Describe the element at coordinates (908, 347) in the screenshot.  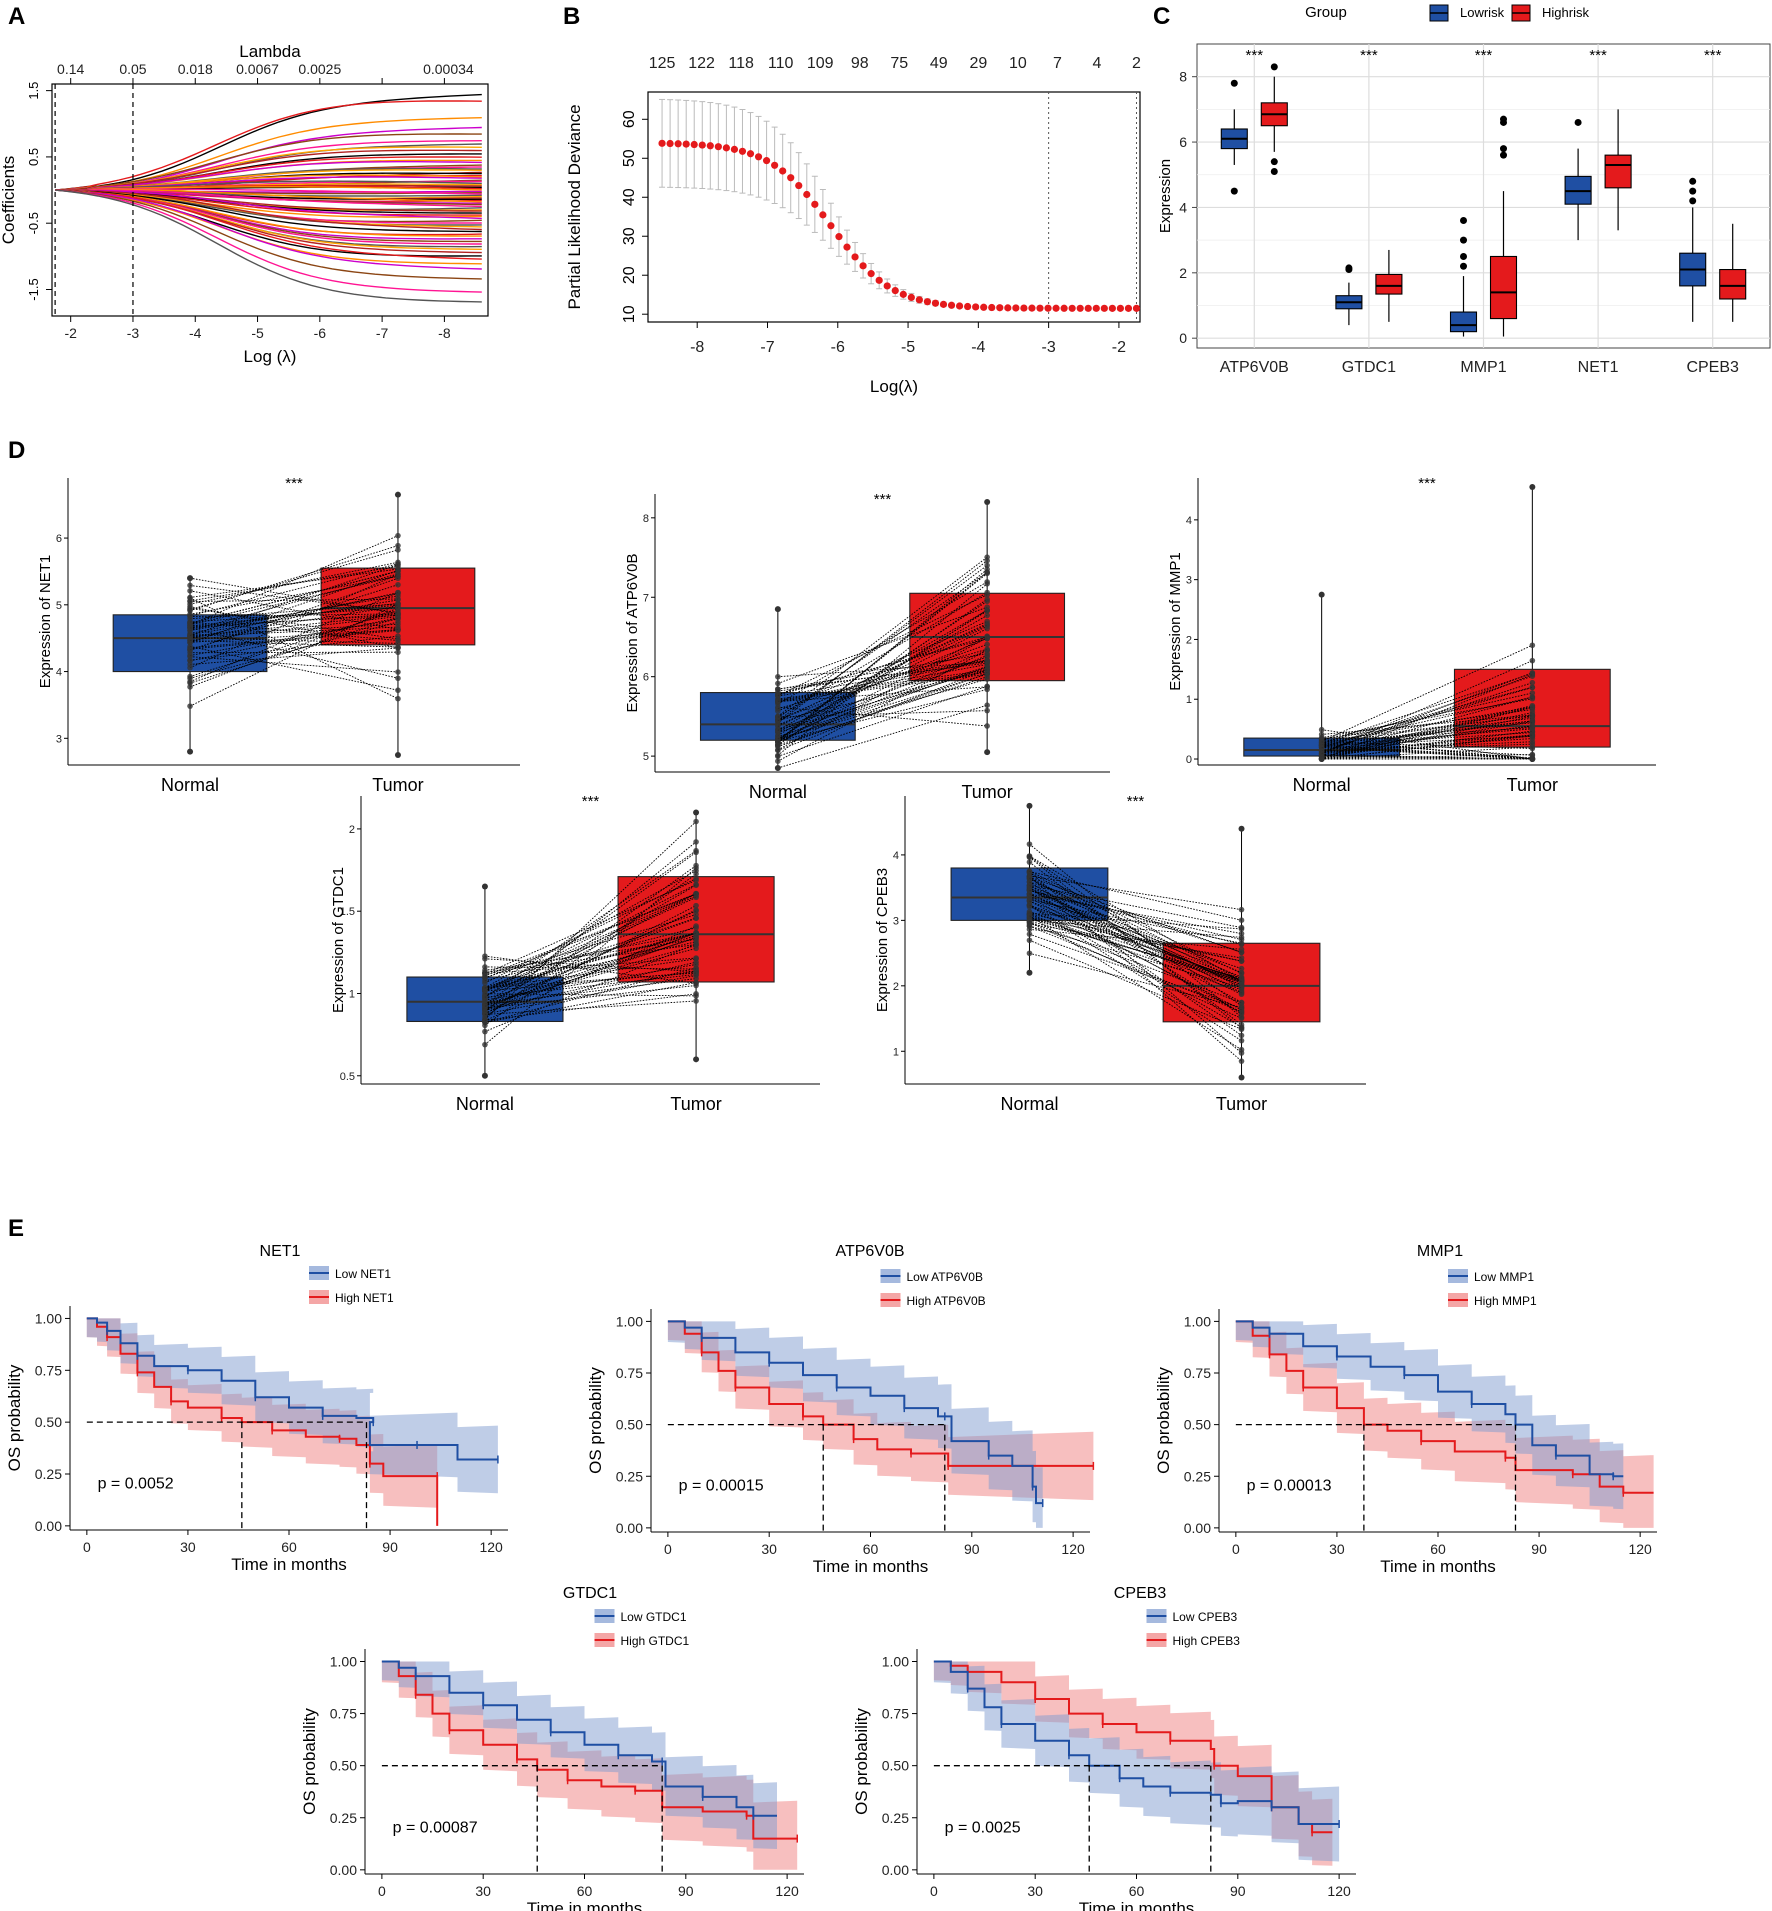
I see `x-tick-label: -5` at that location.